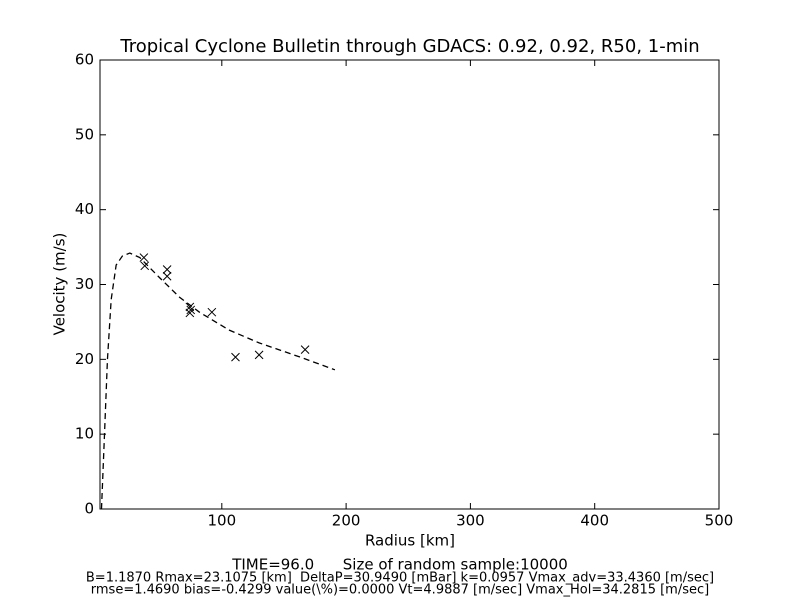 The width and height of the screenshot is (800, 600). What do you see at coordinates (84, 359) in the screenshot?
I see `y-tick-label: 20` at bounding box center [84, 359].